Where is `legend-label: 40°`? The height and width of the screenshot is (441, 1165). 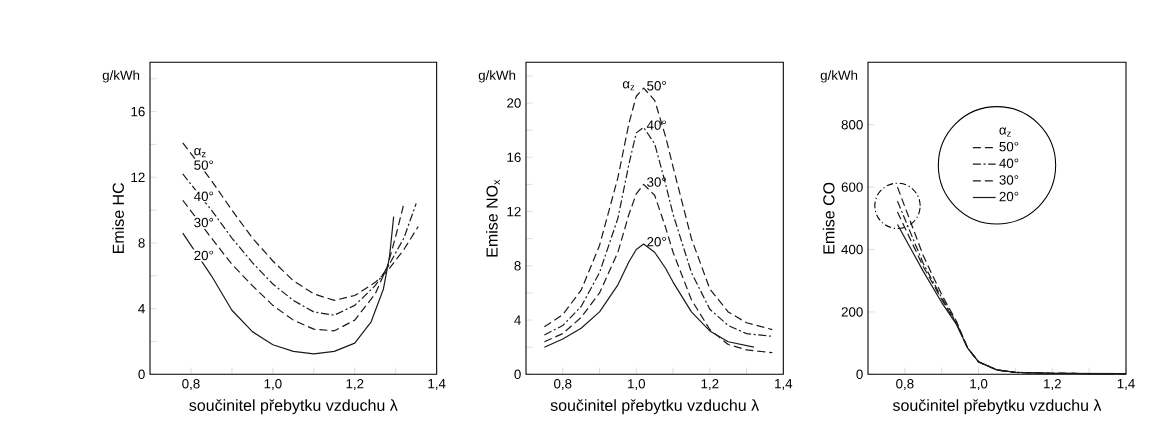
legend-label: 40° is located at coordinates (1009, 163).